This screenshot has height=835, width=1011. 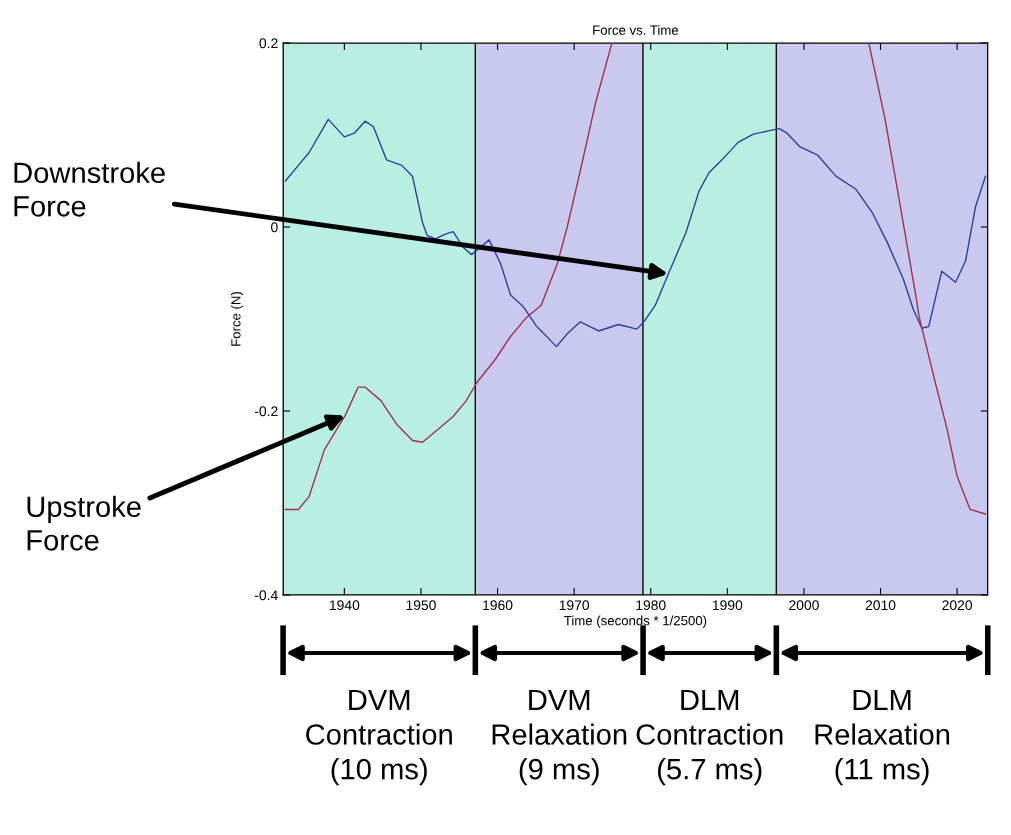 What do you see at coordinates (379, 737) in the screenshot?
I see `text: DVM Contraction (10 ms)` at bounding box center [379, 737].